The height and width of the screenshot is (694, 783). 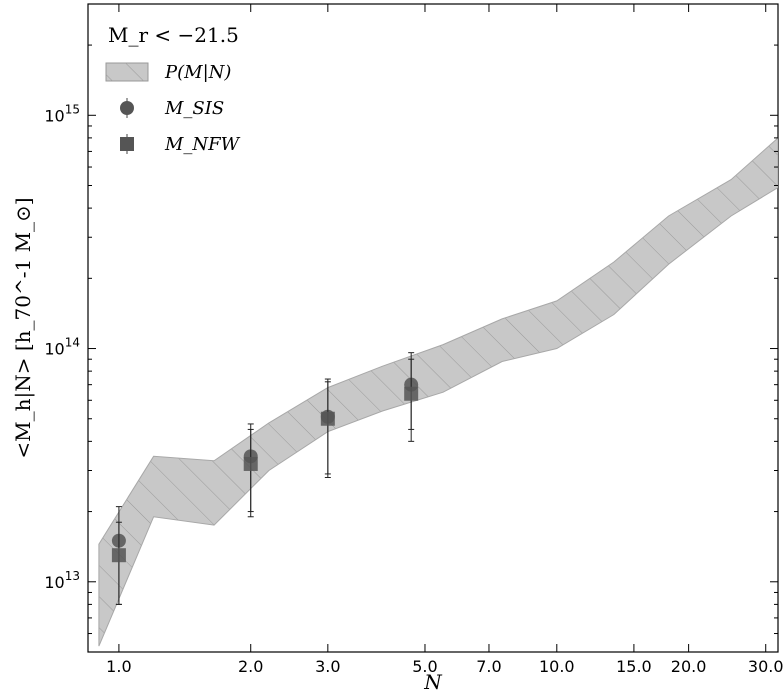 I want to click on legend-label: M_NFW, so click(x=202, y=144).